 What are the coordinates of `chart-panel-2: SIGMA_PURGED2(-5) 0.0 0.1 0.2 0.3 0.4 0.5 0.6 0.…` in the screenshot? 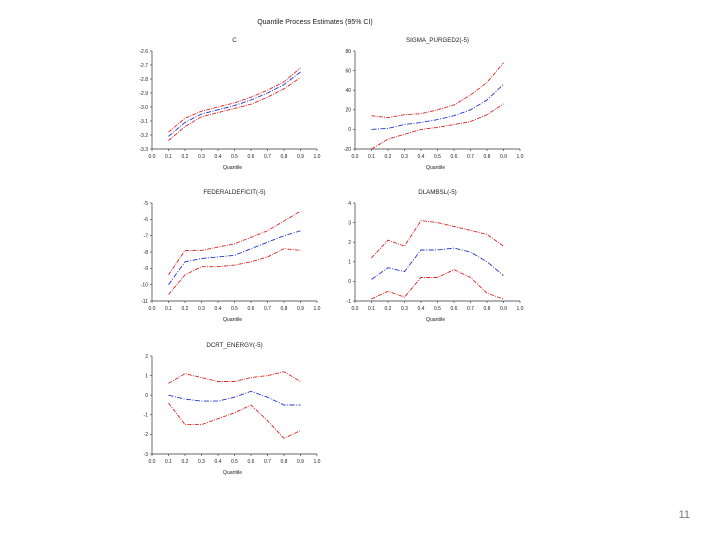 It's located at (434, 104).